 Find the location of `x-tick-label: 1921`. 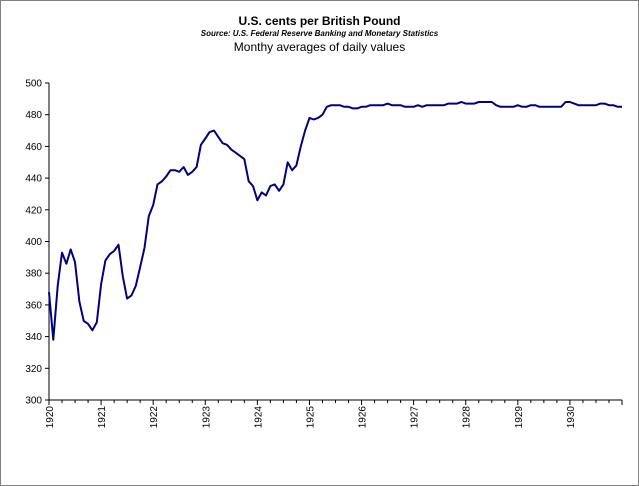

x-tick-label: 1921 is located at coordinates (102, 417).